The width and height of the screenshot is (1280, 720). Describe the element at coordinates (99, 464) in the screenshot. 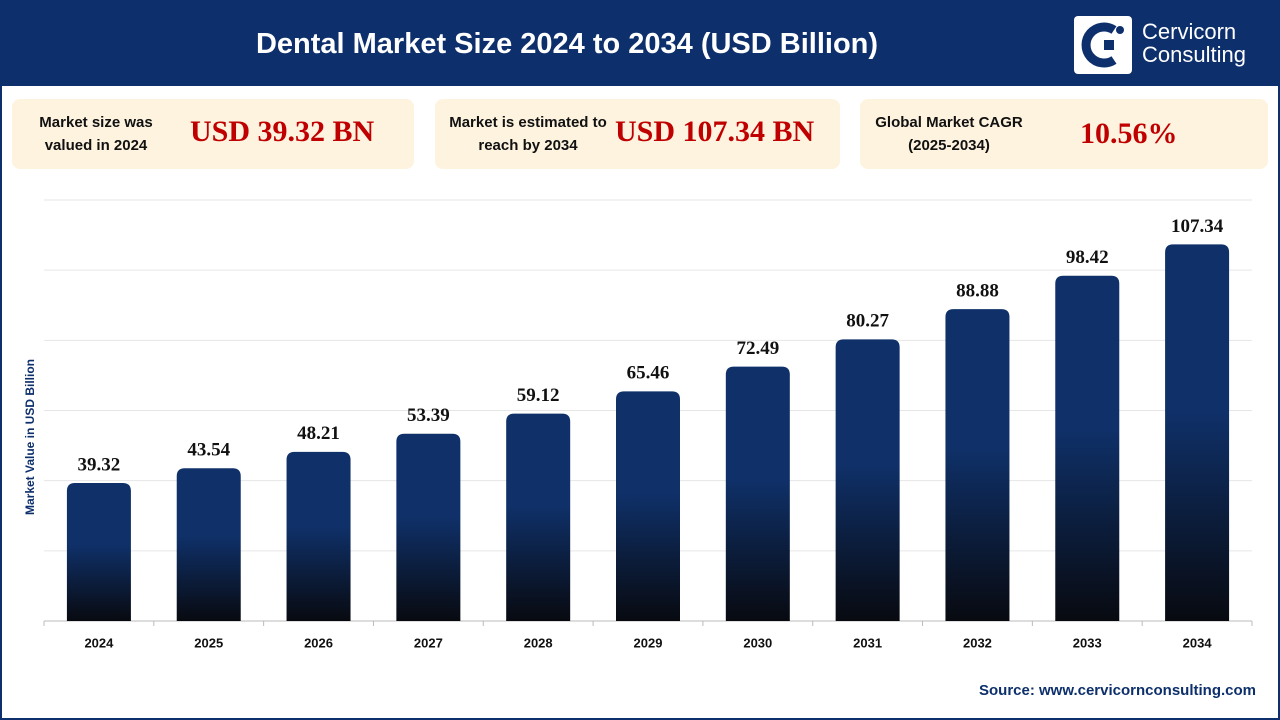

I see `value-label: 39.32` at that location.